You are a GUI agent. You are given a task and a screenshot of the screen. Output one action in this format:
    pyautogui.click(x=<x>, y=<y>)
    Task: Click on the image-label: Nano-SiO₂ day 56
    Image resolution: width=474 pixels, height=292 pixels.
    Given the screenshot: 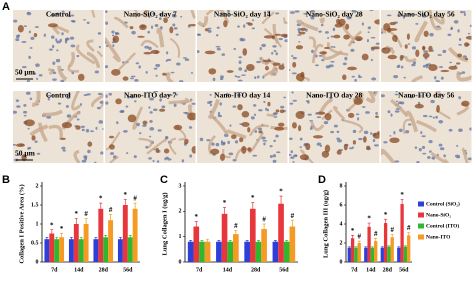 What is the action you would take?
    pyautogui.click(x=426, y=14)
    